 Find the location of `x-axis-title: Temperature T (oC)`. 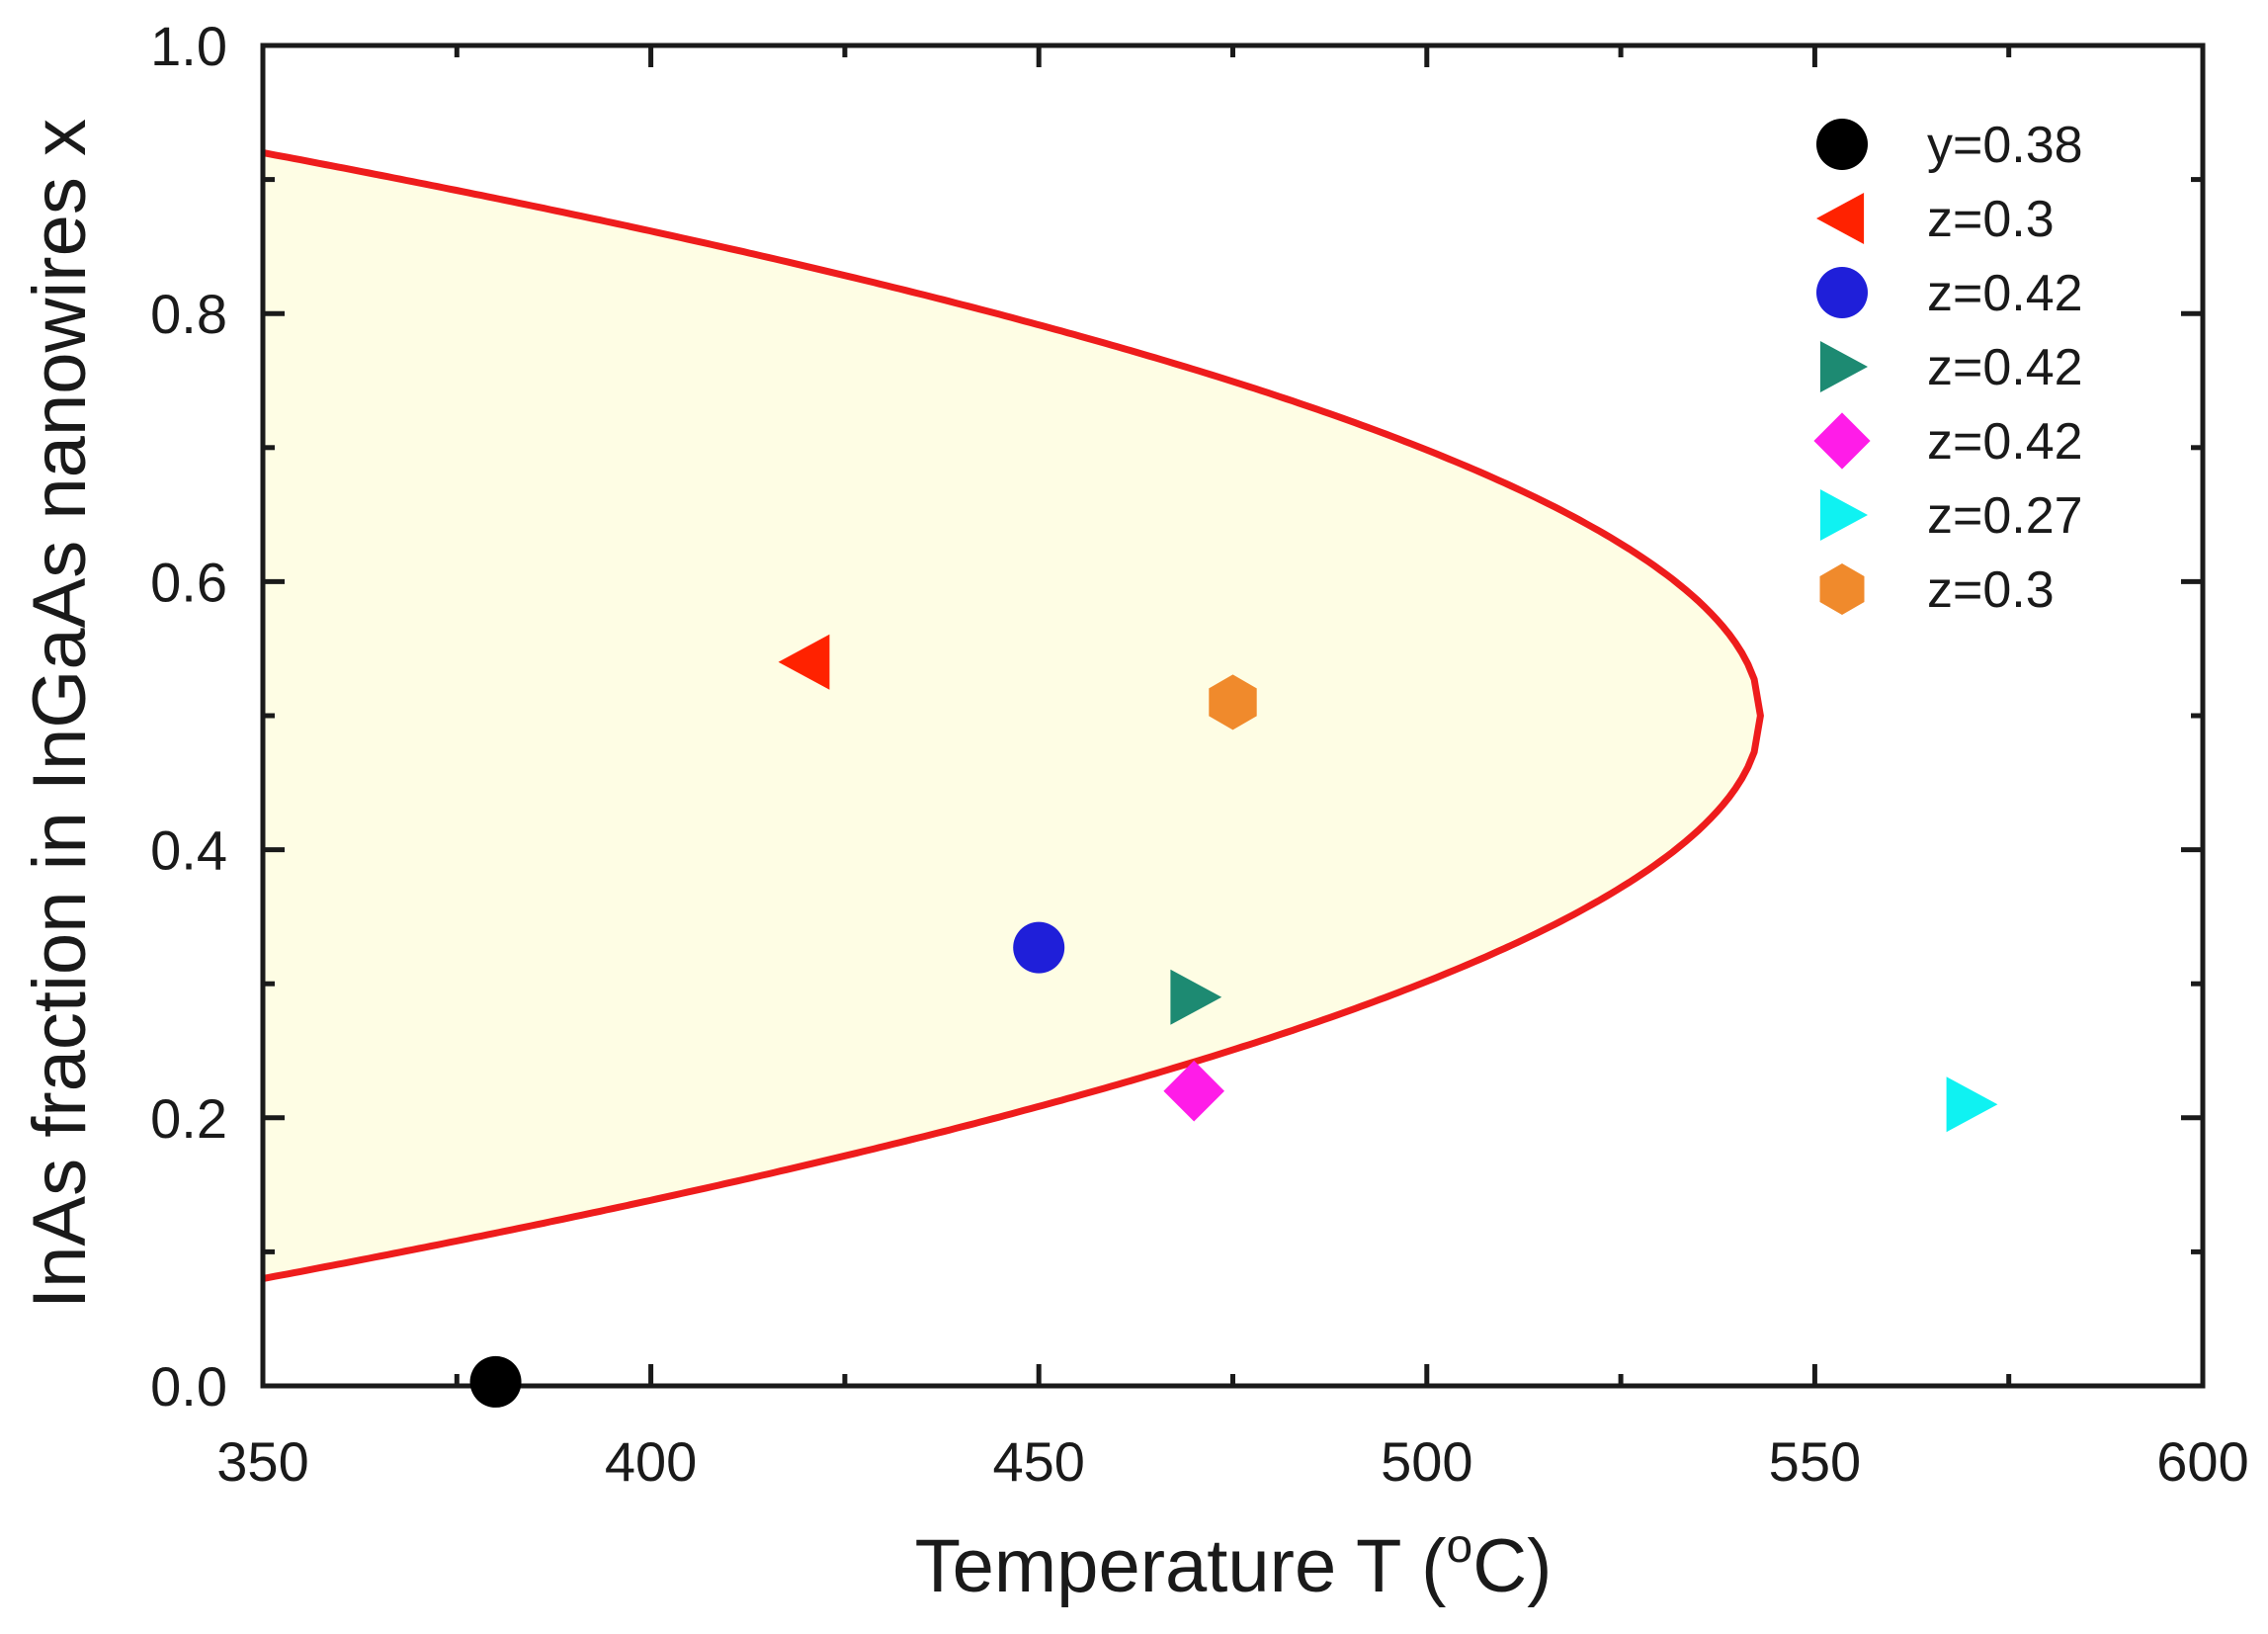

x-axis-title: Temperature T (oC) is located at coordinates (1234, 1564).